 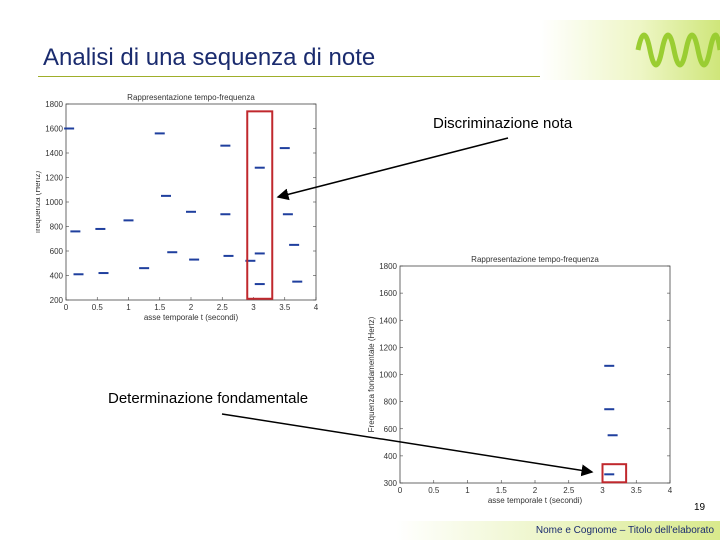 I want to click on sine-wave-icon, so click(x=677, y=50).